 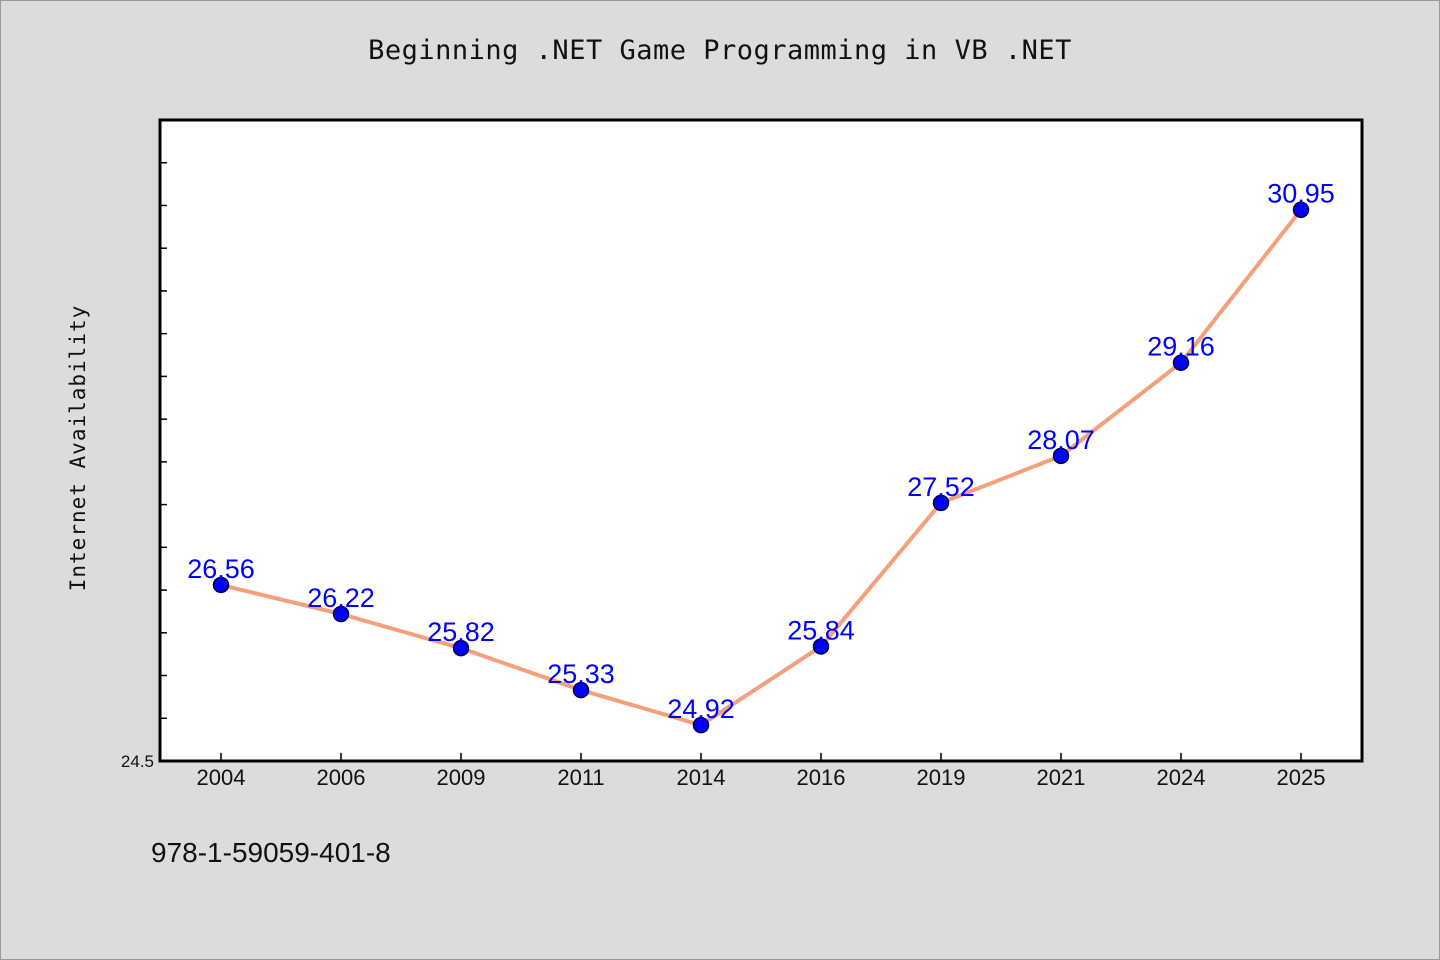 I want to click on x-axis-tick-labels: 2004 2006 2009 2011 2014 2016 2019 2021 2024 2025, so click(x=761, y=777).